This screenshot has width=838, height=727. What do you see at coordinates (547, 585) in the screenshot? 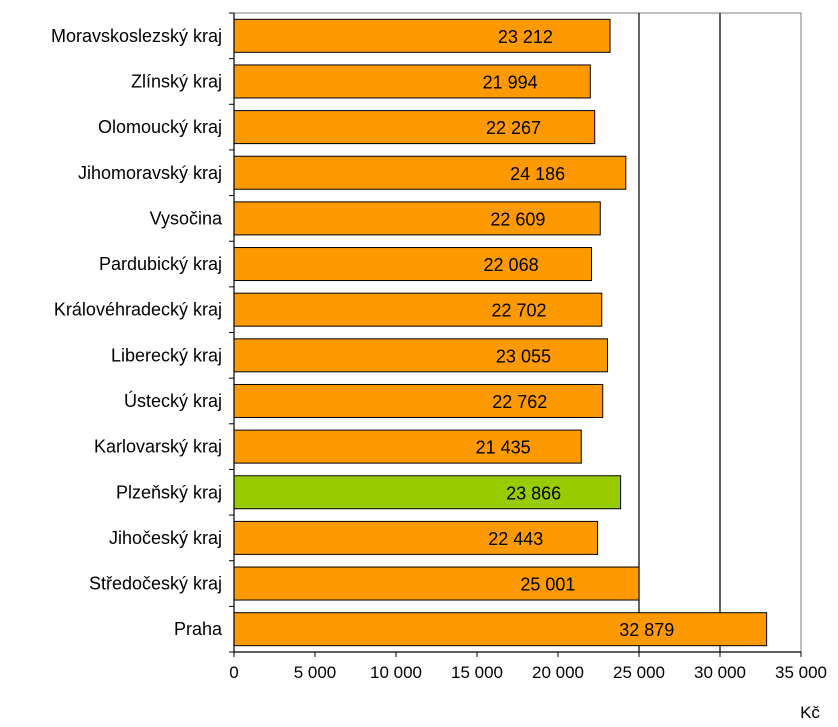
I see `data-label-12: 25 001` at bounding box center [547, 585].